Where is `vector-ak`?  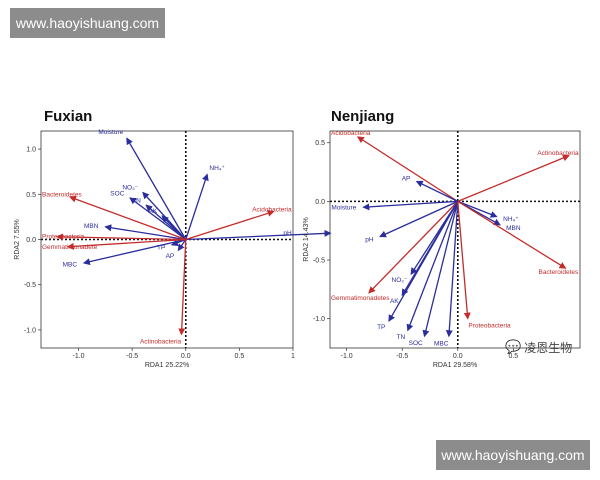
vector-ak is located at coordinates (174, 227).